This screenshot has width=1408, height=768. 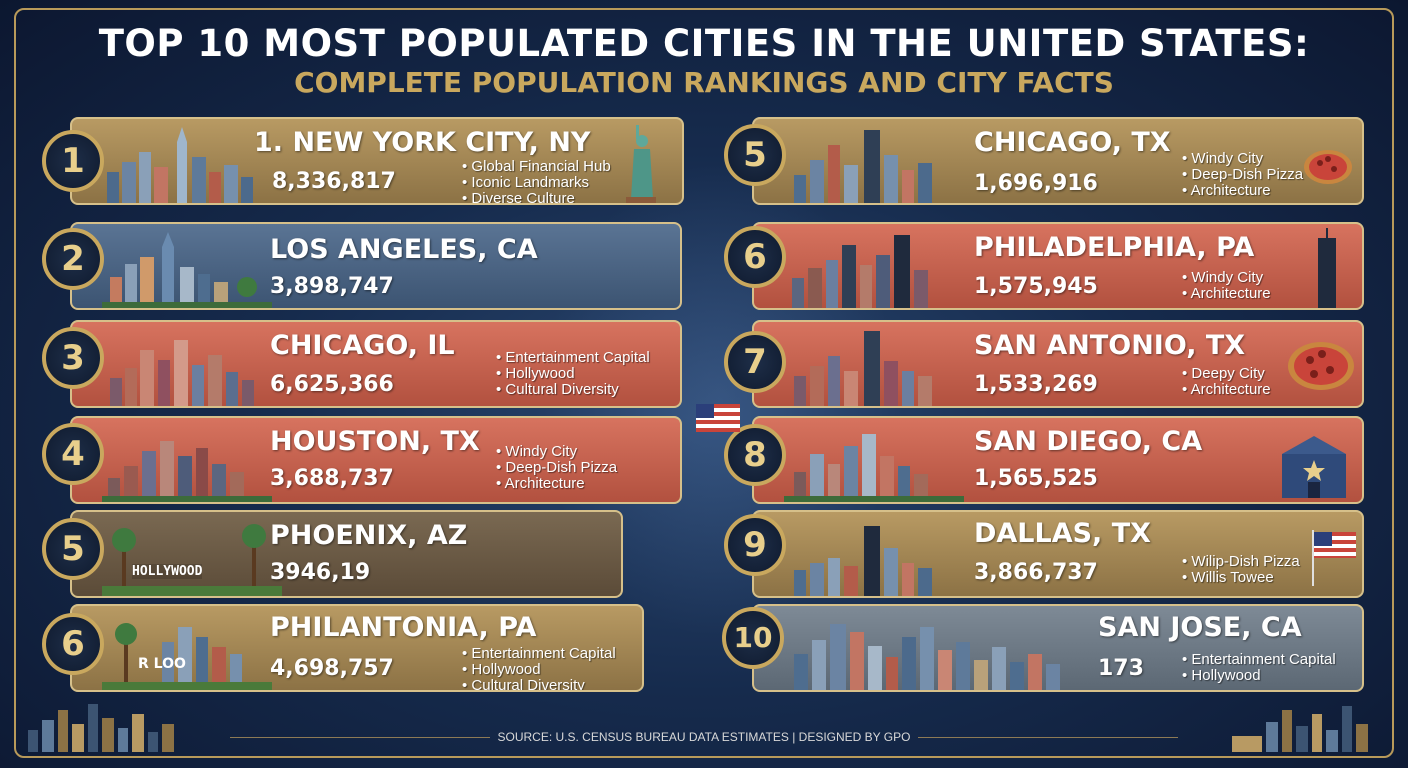 What do you see at coordinates (73, 454) in the screenshot?
I see `rank-badge: 4` at bounding box center [73, 454].